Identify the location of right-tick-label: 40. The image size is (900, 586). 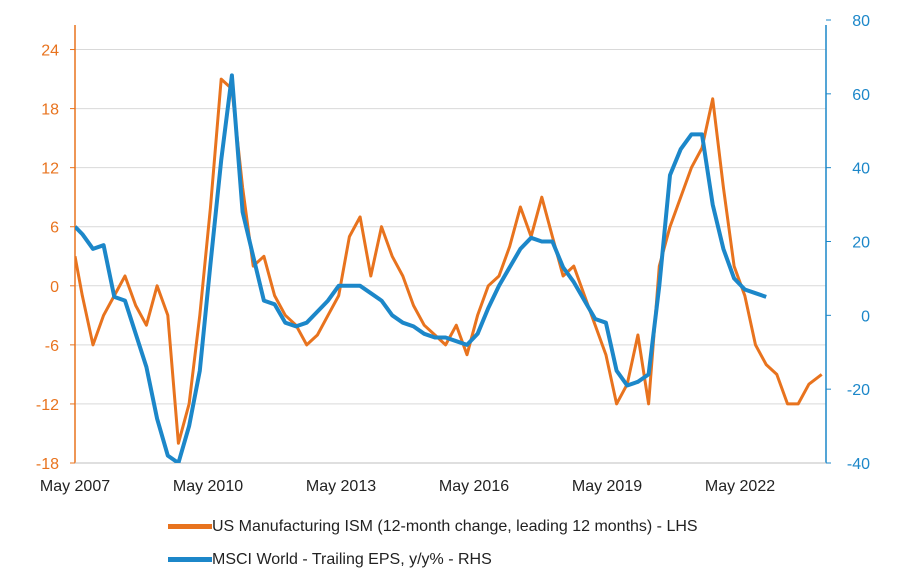
(861, 169).